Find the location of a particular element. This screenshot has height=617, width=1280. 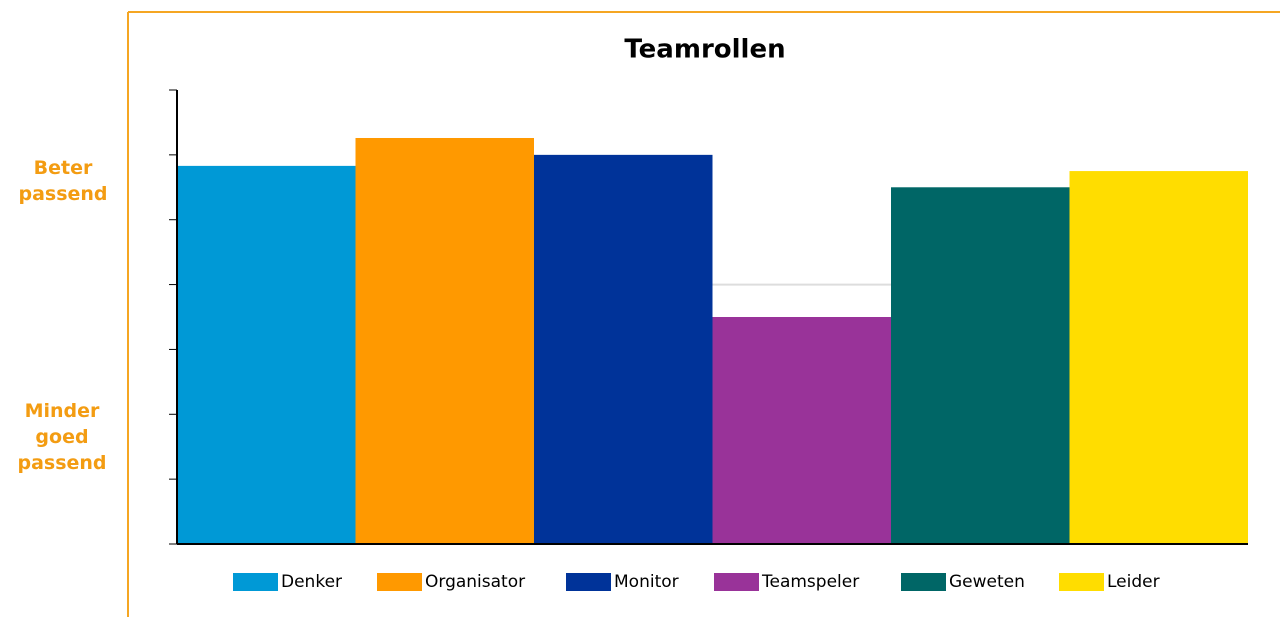

chart-title: Teamrollen is located at coordinates (704, 50).